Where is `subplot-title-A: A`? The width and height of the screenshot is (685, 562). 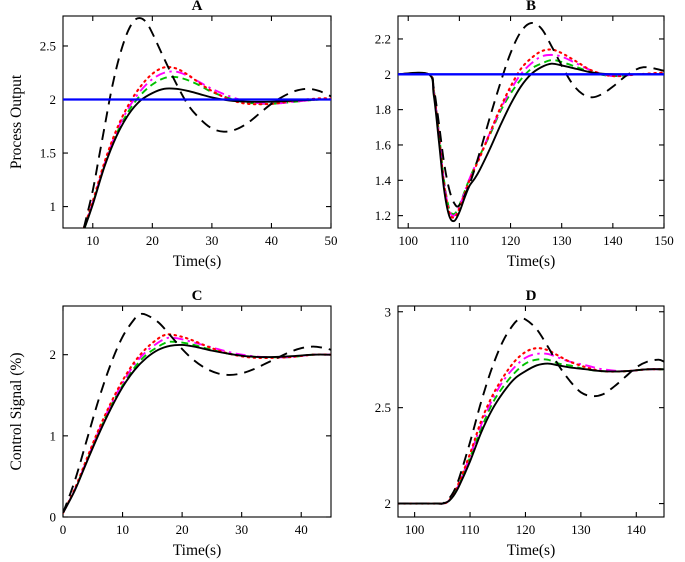 subplot-title-A: A is located at coordinates (197, 7).